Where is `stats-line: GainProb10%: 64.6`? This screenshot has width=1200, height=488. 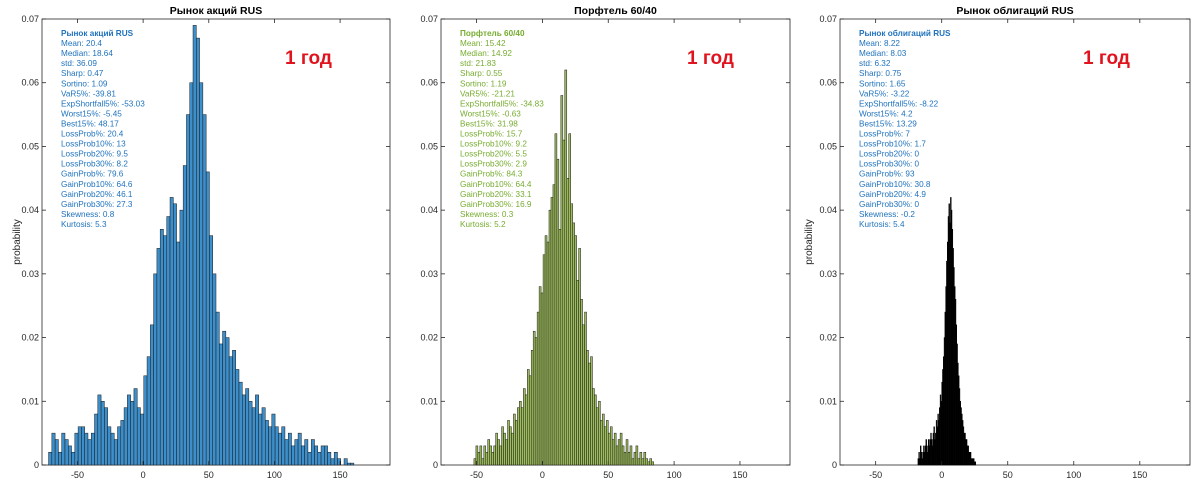
stats-line: GainProb10%: 64.6 is located at coordinates (97, 184).